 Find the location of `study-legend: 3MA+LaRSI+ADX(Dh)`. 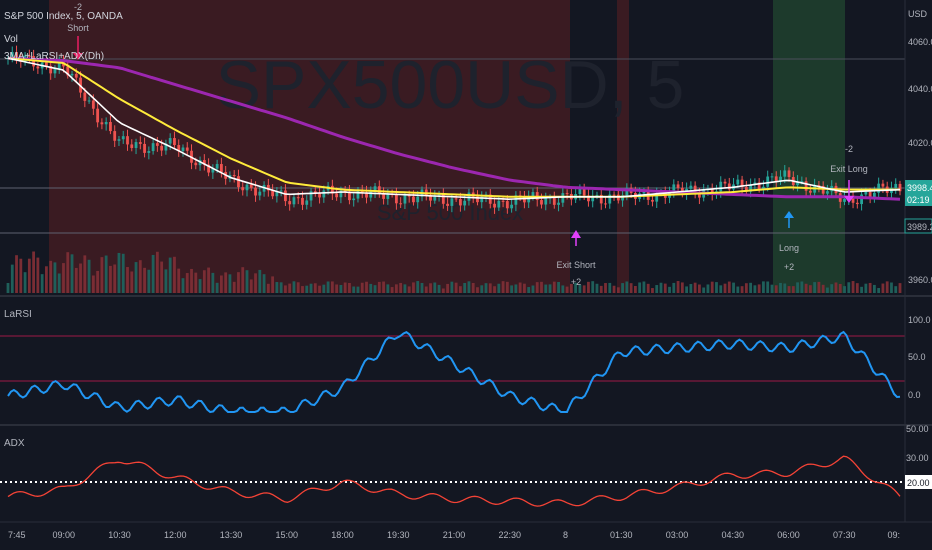

study-legend: 3MA+LaRSI+ADX(Dh) is located at coordinates (54, 56).